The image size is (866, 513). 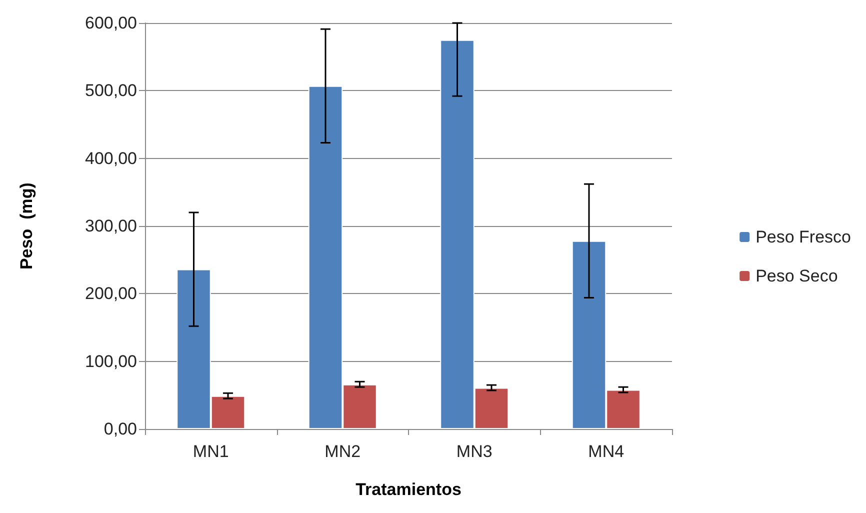 What do you see at coordinates (804, 237) in the screenshot?
I see `legend-label: Peso Fresco` at bounding box center [804, 237].